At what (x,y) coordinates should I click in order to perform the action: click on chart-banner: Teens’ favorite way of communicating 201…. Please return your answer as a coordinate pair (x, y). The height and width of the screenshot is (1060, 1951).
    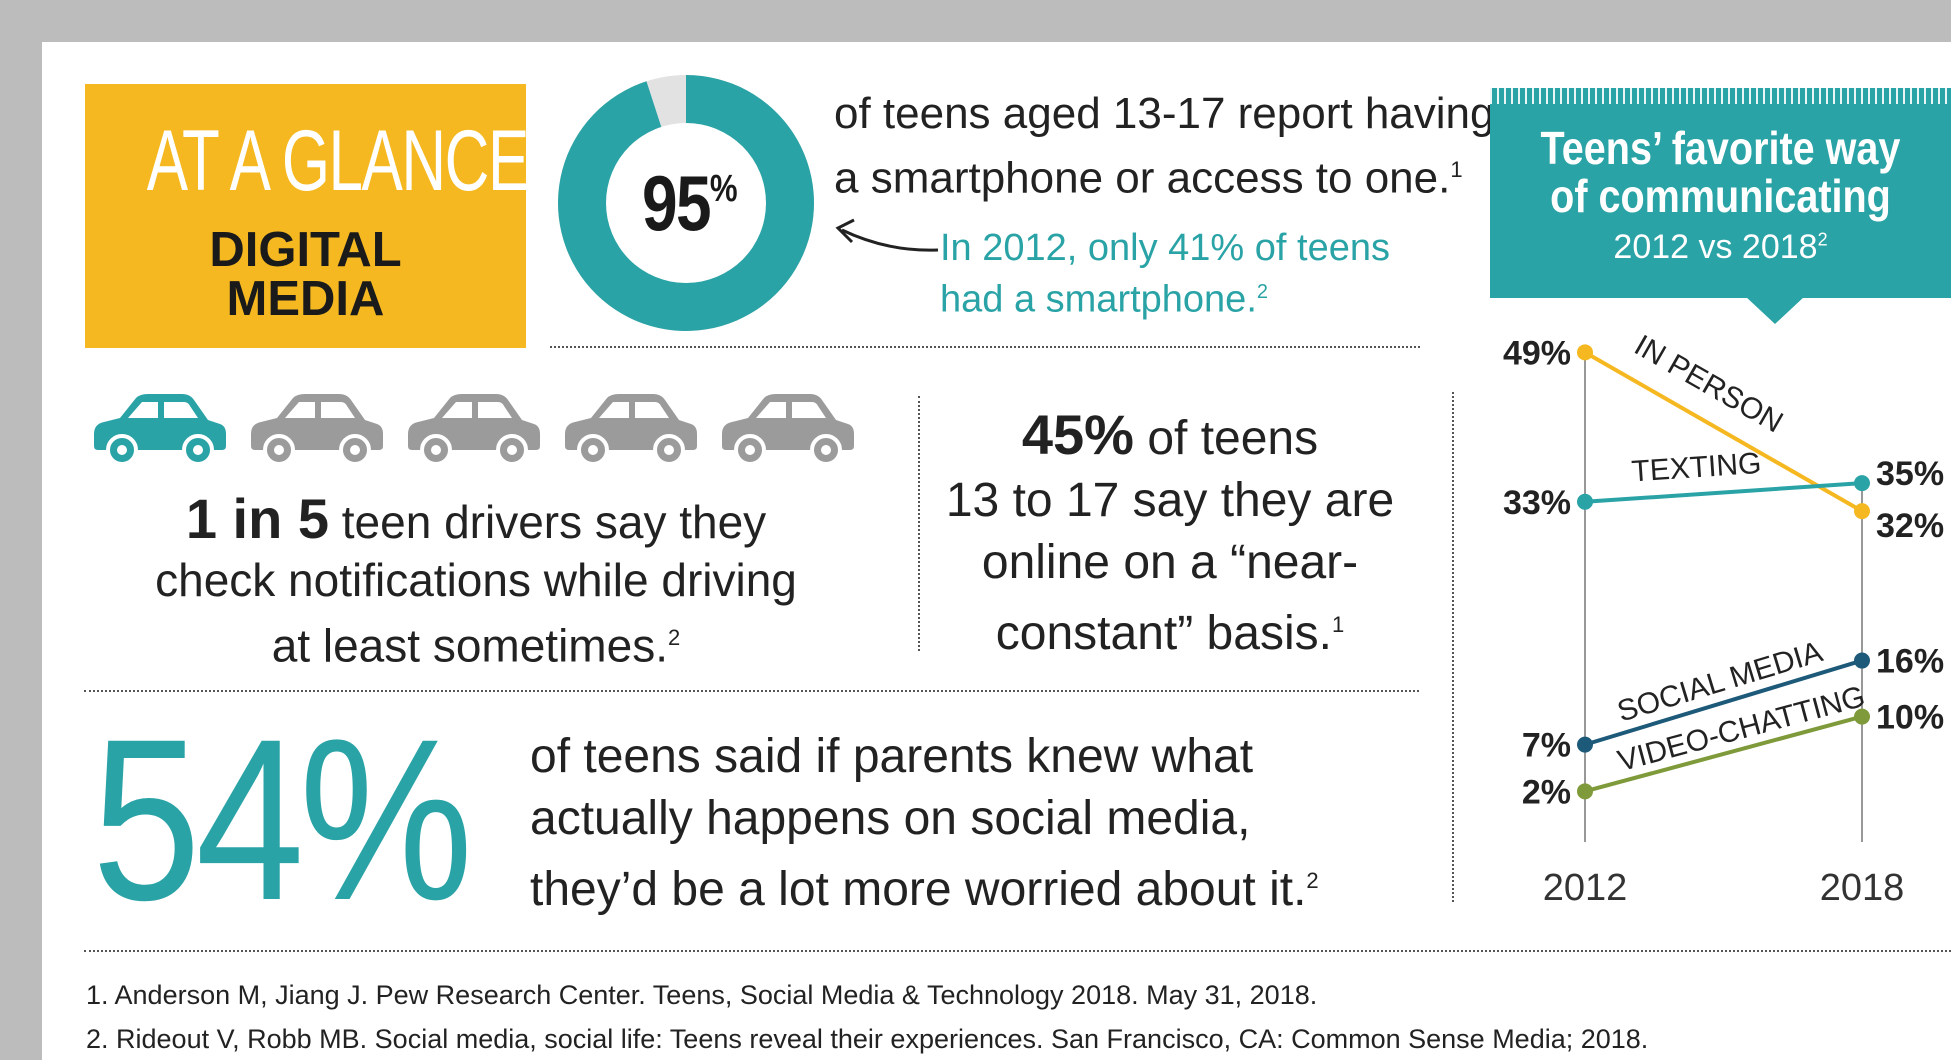
    Looking at the image, I should click on (1720, 193).